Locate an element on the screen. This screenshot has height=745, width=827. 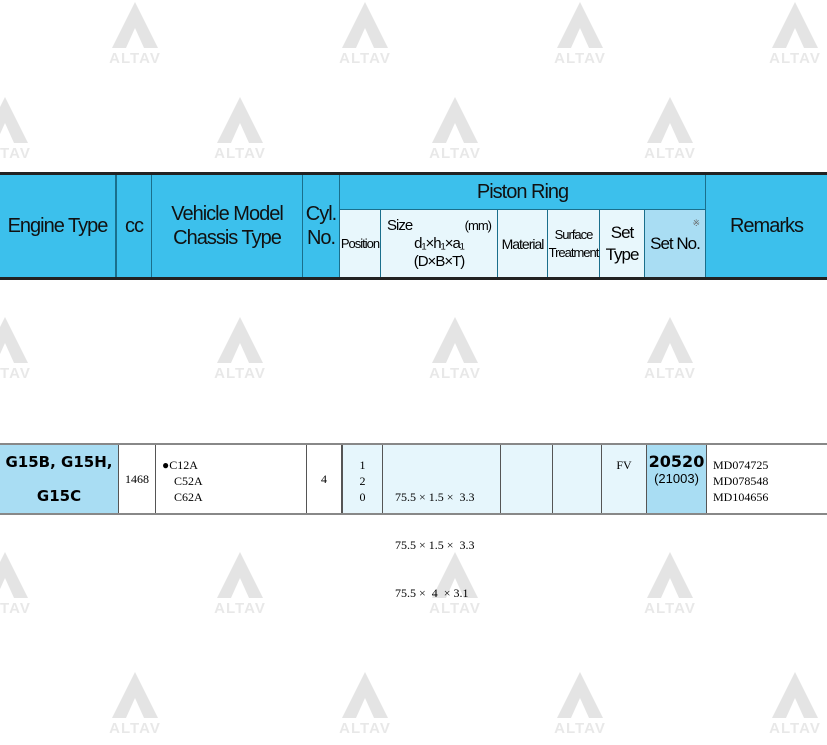
header-no-label: No. is located at coordinates (321, 238).